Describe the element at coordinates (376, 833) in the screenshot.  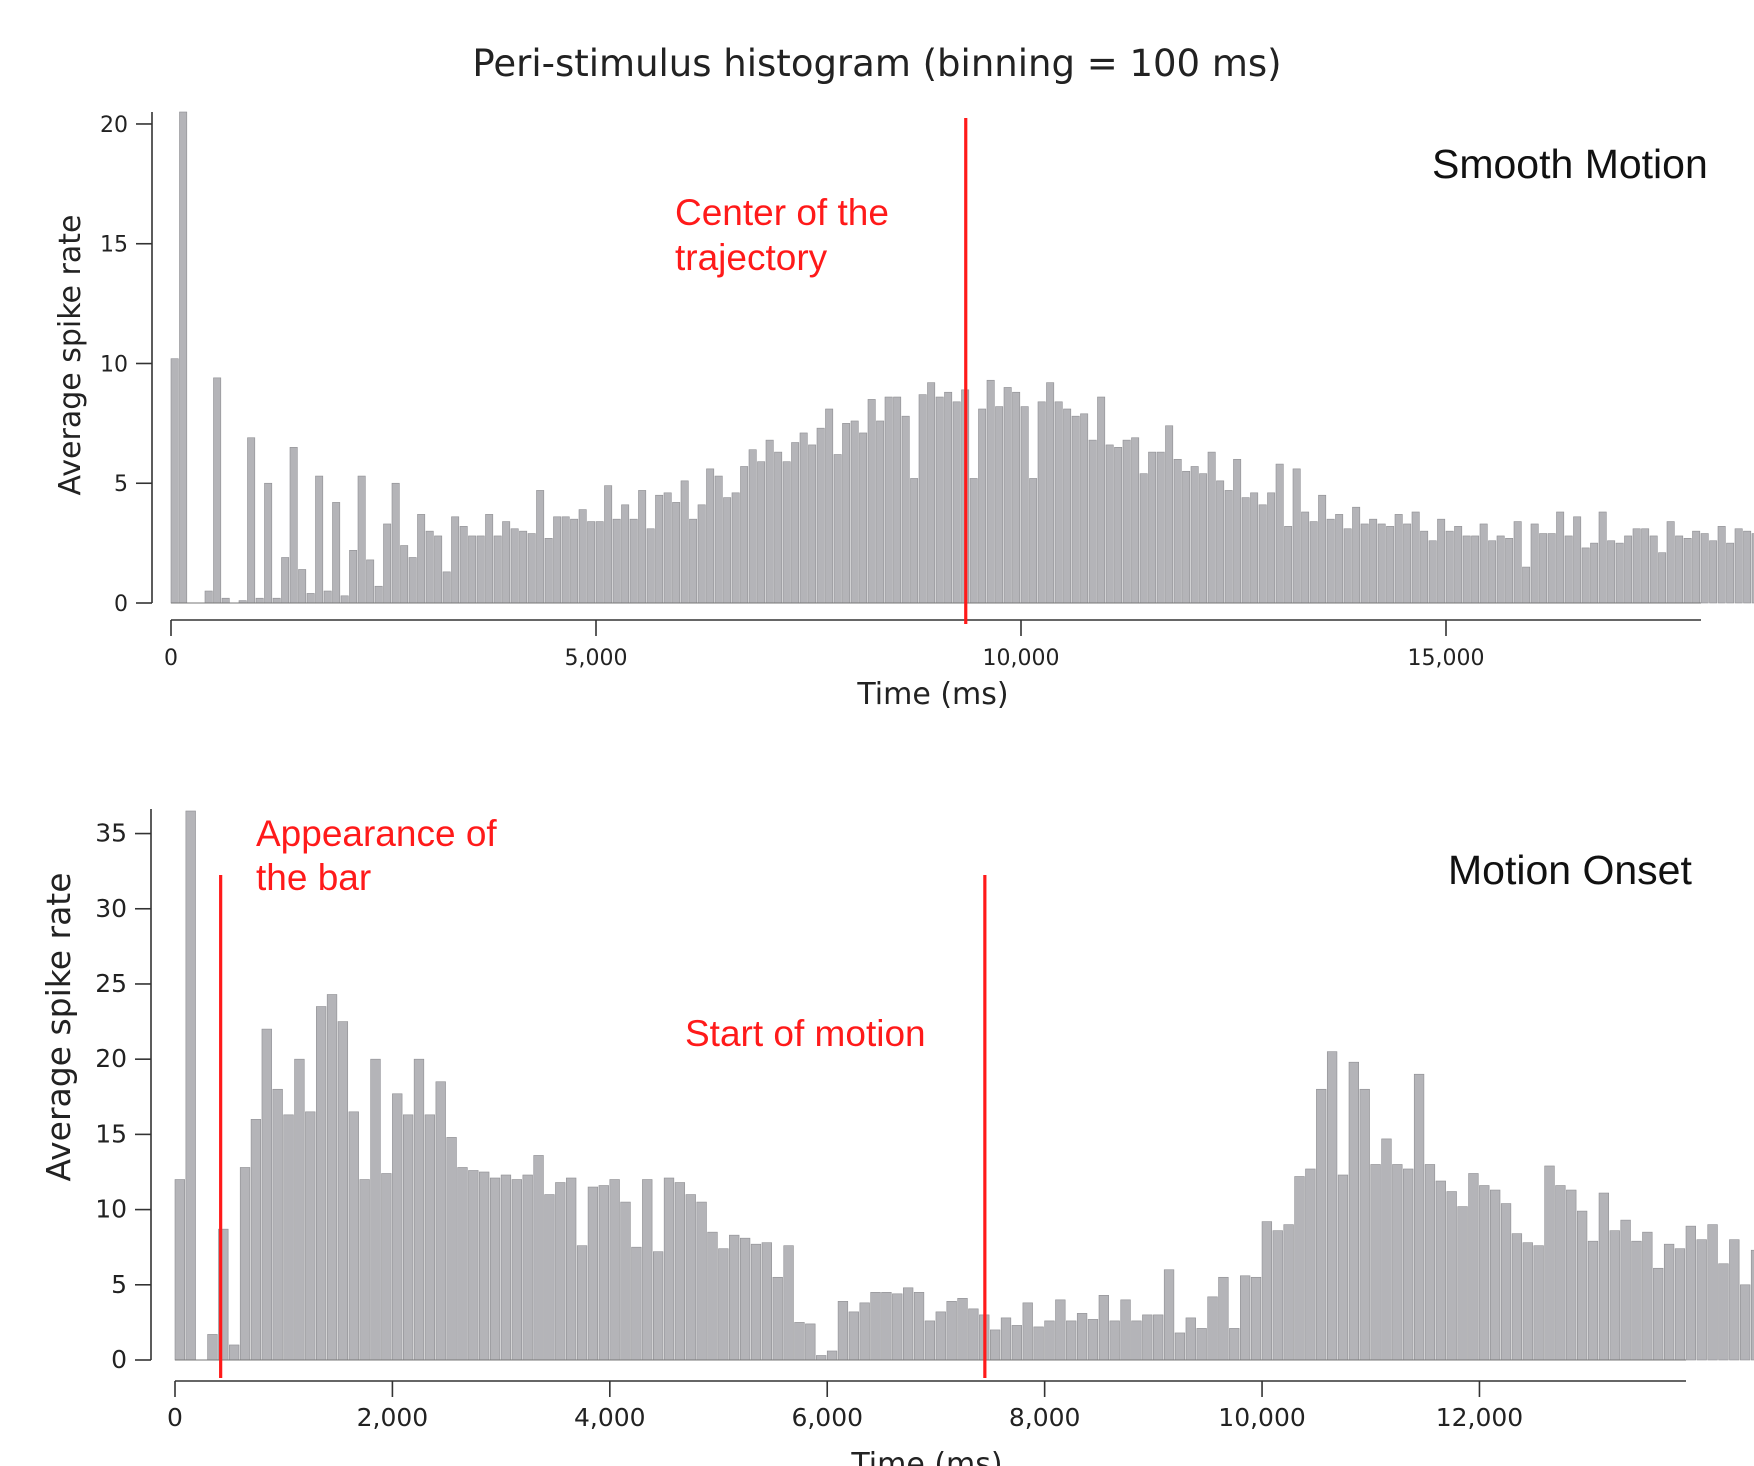
I see `annotation-appearance-line1: Appearance of` at that location.